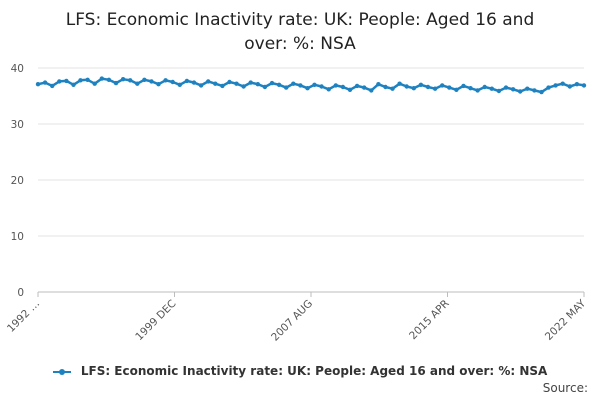 Image resolution: width=600 pixels, height=400 pixels. Describe the element at coordinates (300, 44) in the screenshot. I see `chart-title-line-2: over: %: NSA` at that location.